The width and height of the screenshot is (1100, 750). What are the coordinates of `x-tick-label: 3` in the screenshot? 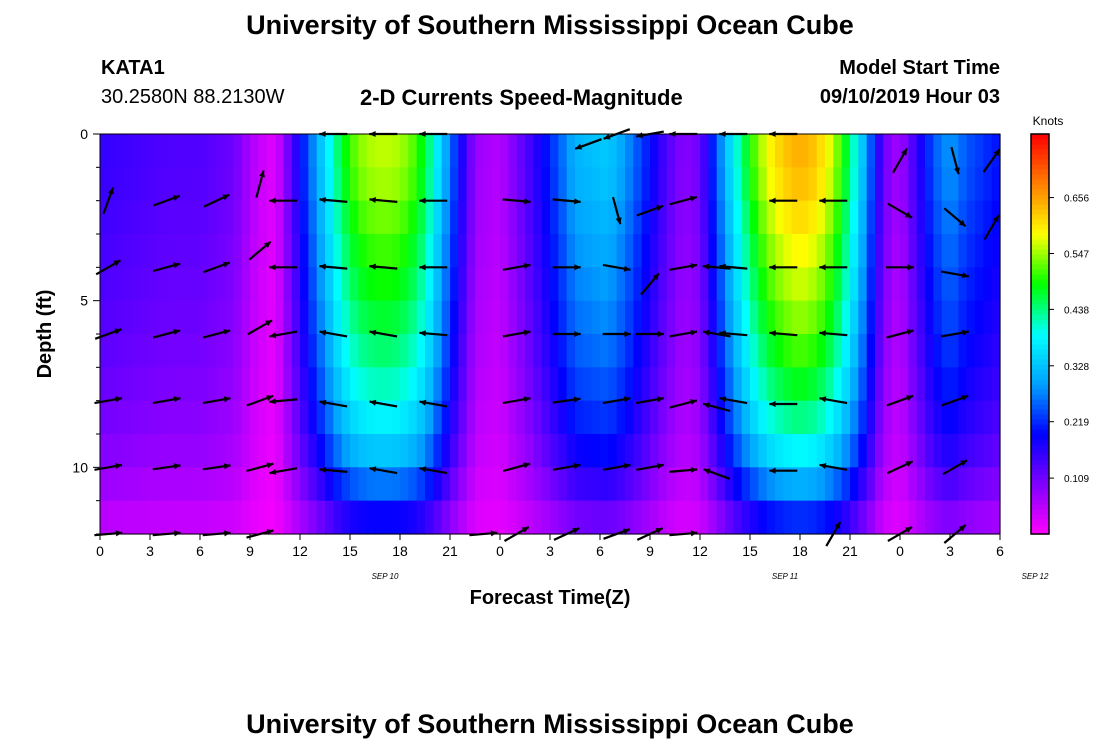 It's located at (150, 551).